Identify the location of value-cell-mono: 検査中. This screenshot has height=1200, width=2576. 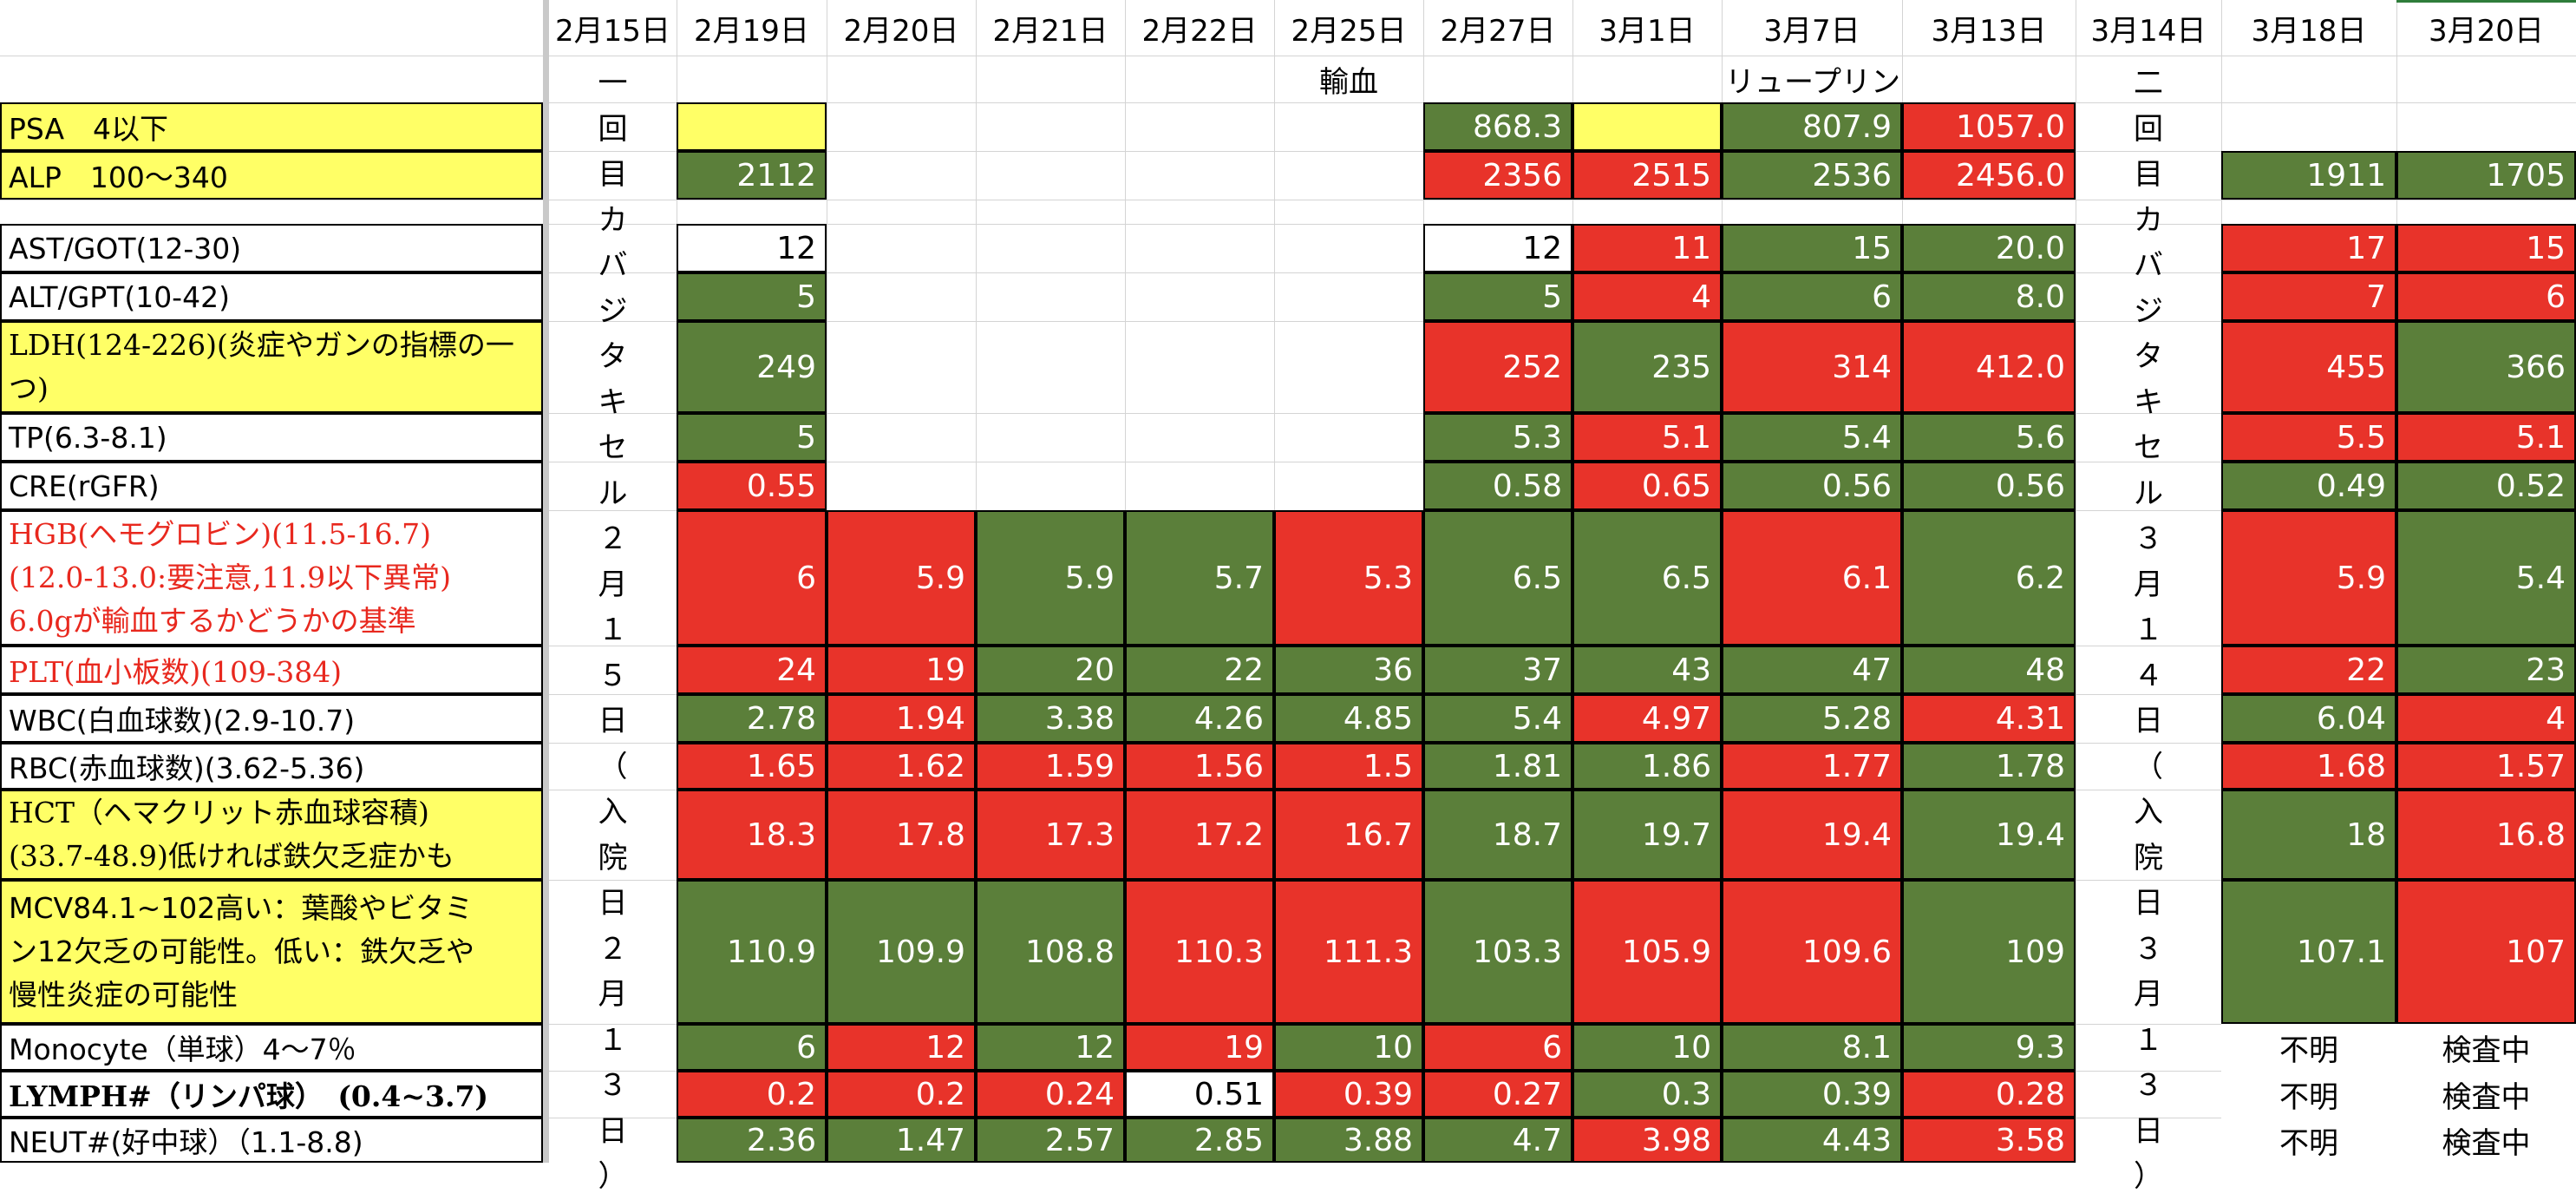
(2486, 1047).